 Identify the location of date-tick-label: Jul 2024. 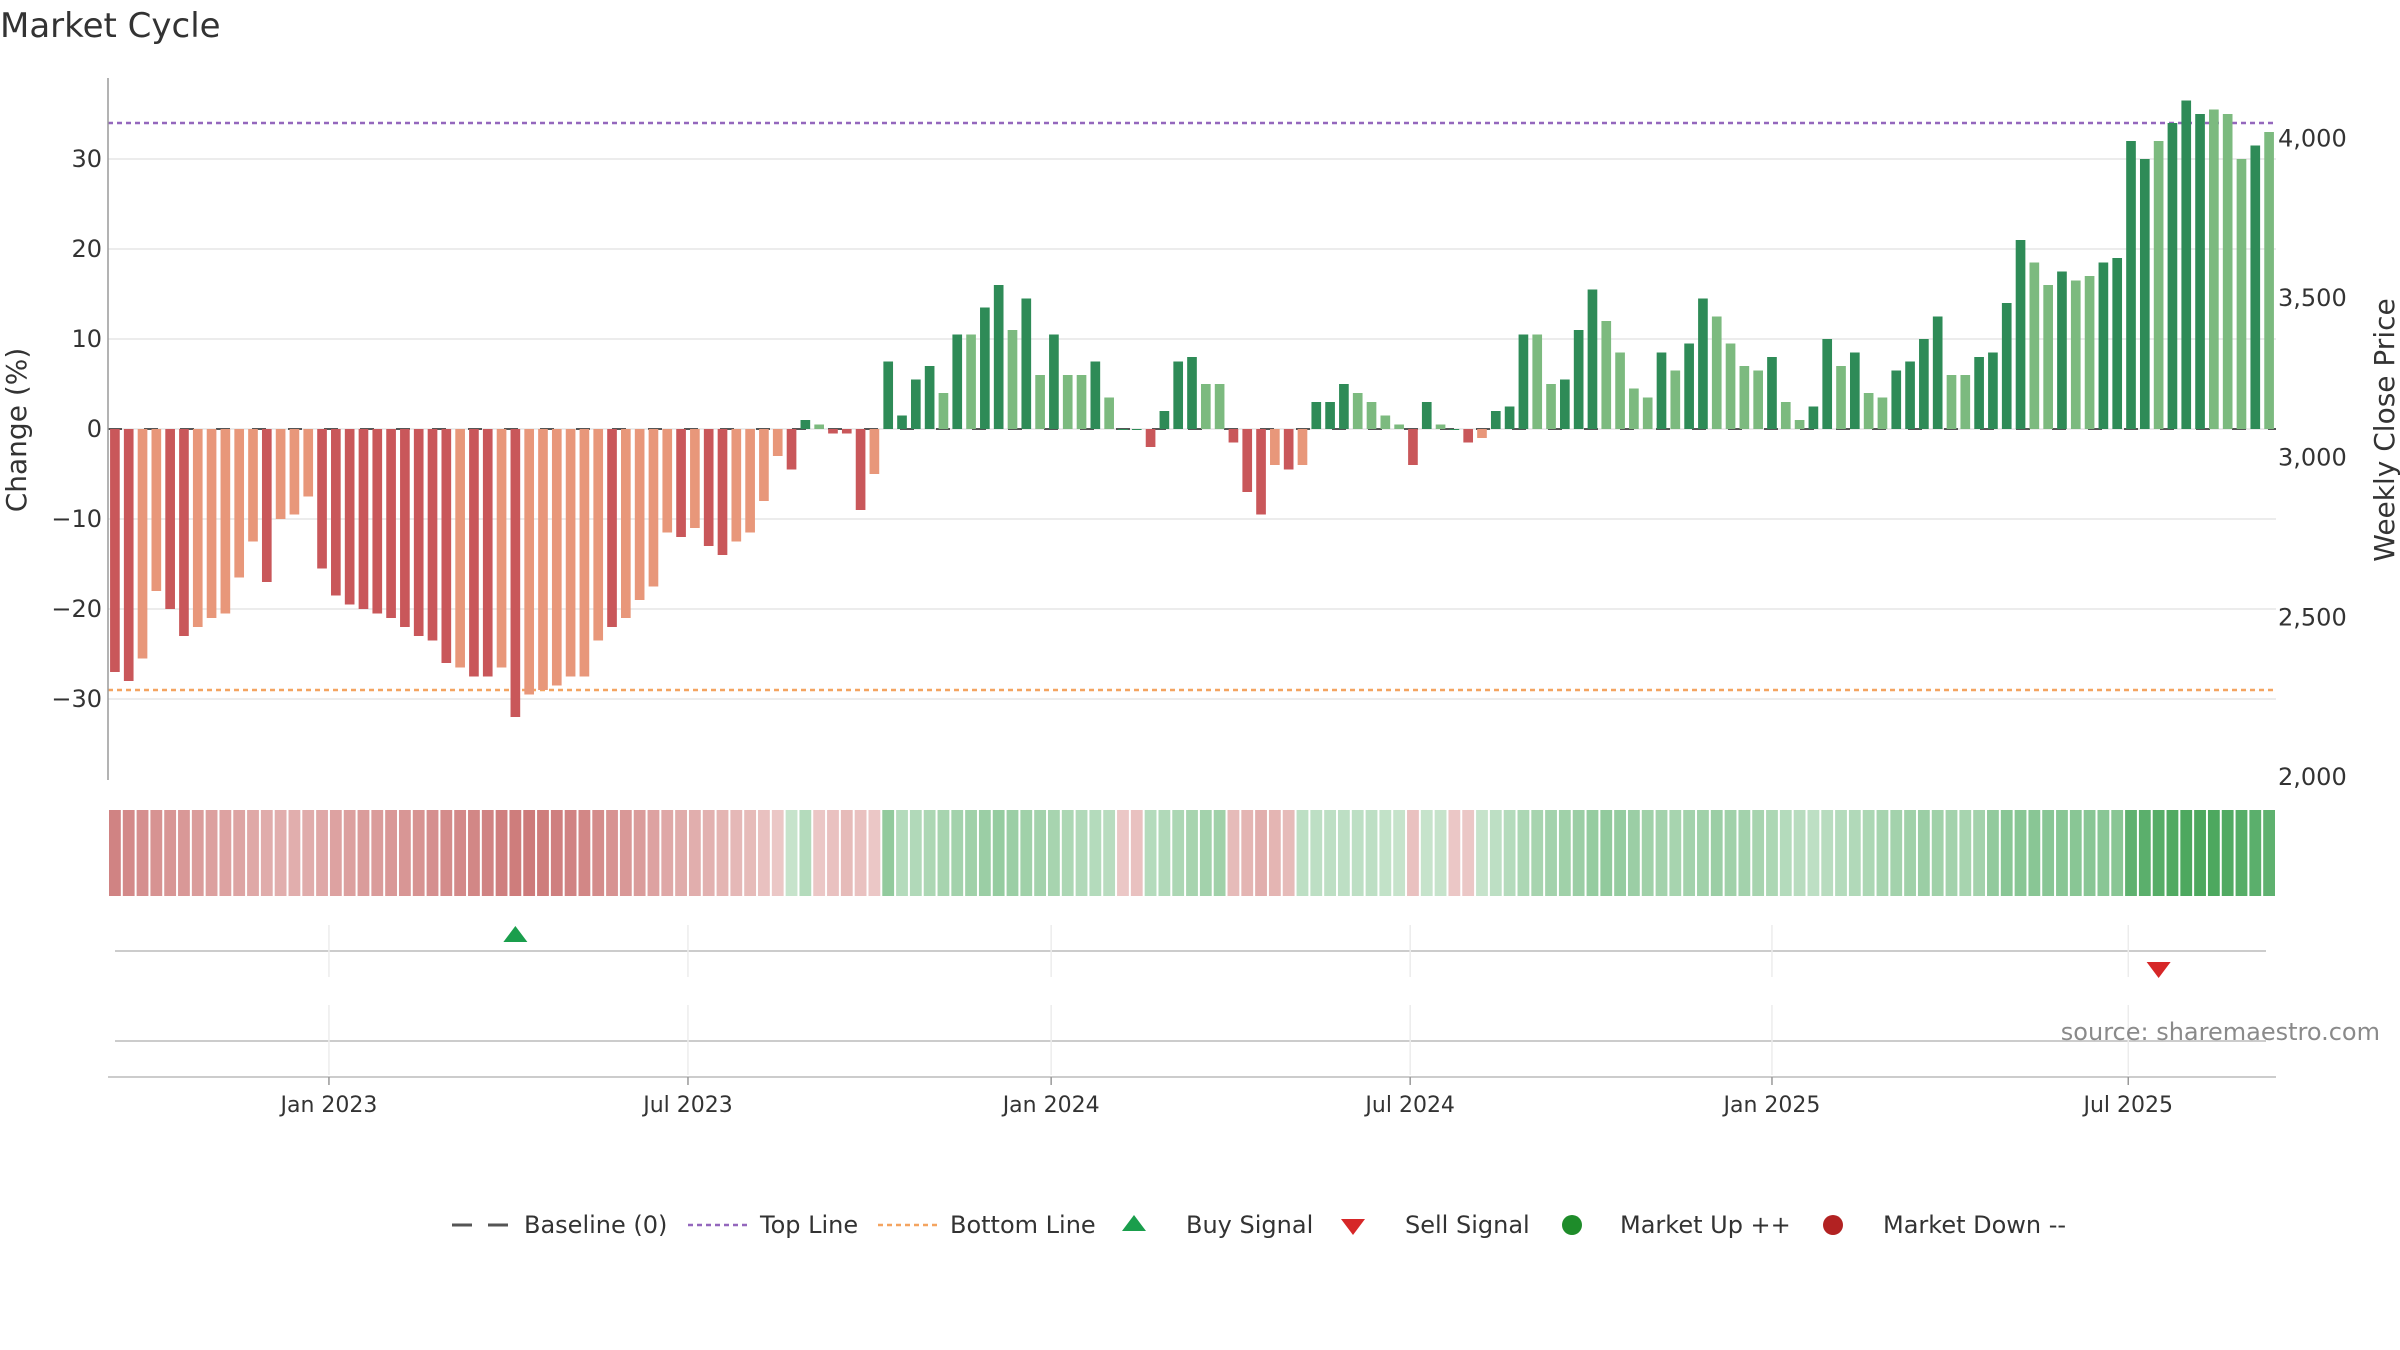
(1409, 1105).